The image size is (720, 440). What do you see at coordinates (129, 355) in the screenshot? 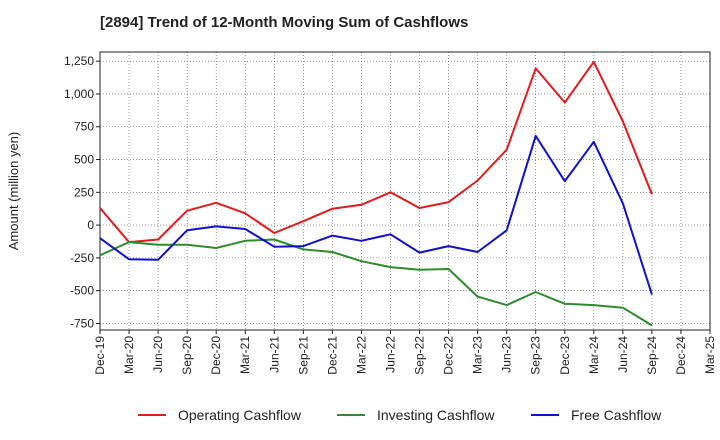
I see `x-tick-label: Mar-20` at bounding box center [129, 355].